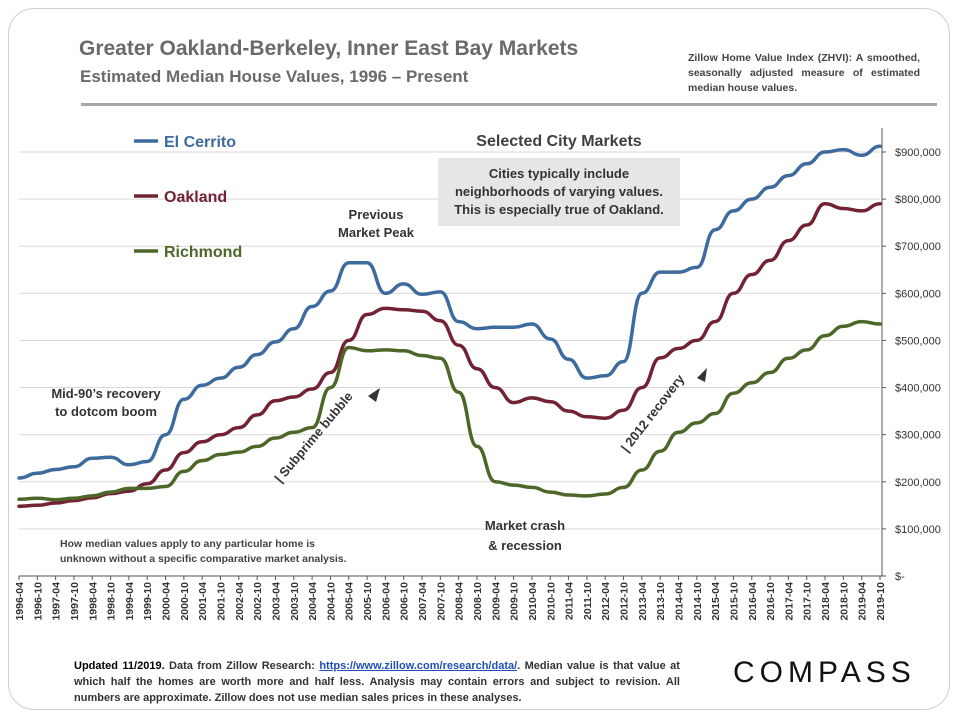 The width and height of the screenshot is (960, 720). What do you see at coordinates (203, 252) in the screenshot?
I see `legend-label-richmond: Richmond` at bounding box center [203, 252].